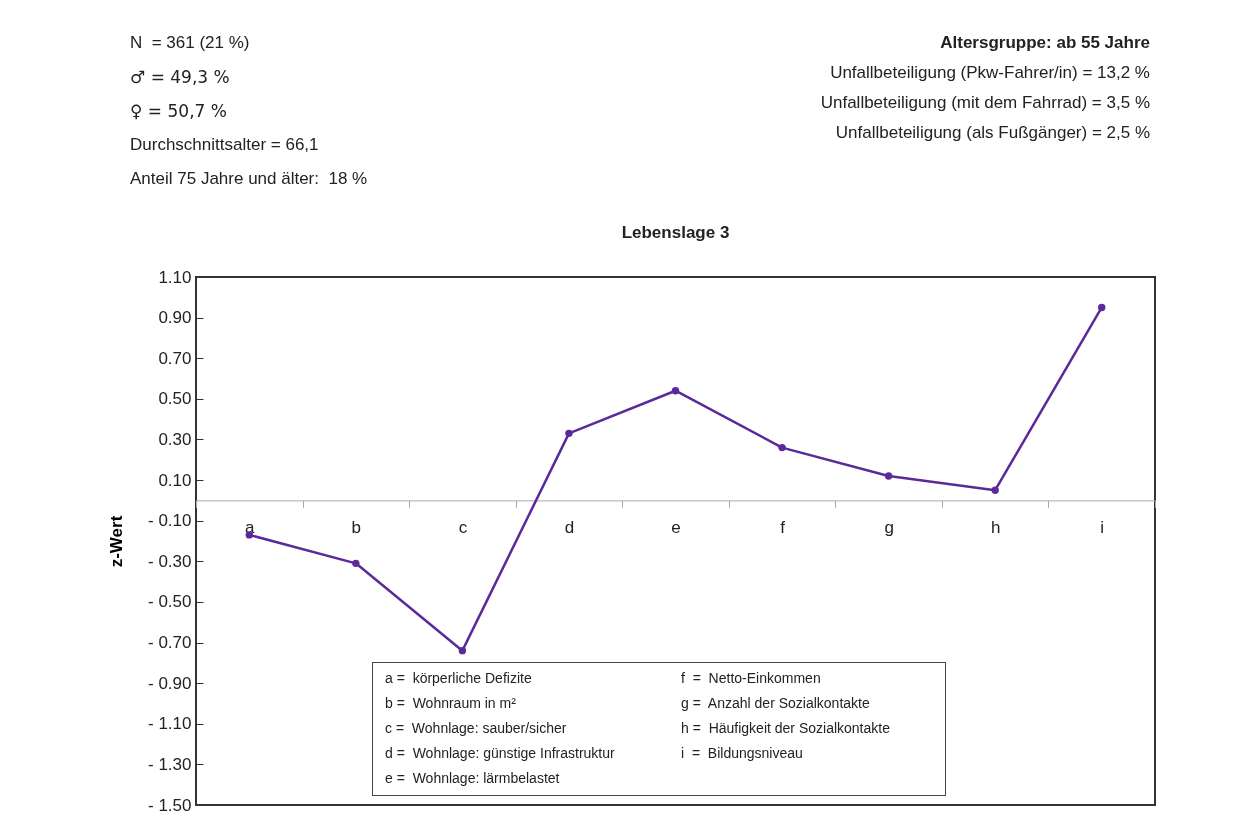  What do you see at coordinates (783, 527) in the screenshot?
I see `x-tick-label: f` at bounding box center [783, 527].